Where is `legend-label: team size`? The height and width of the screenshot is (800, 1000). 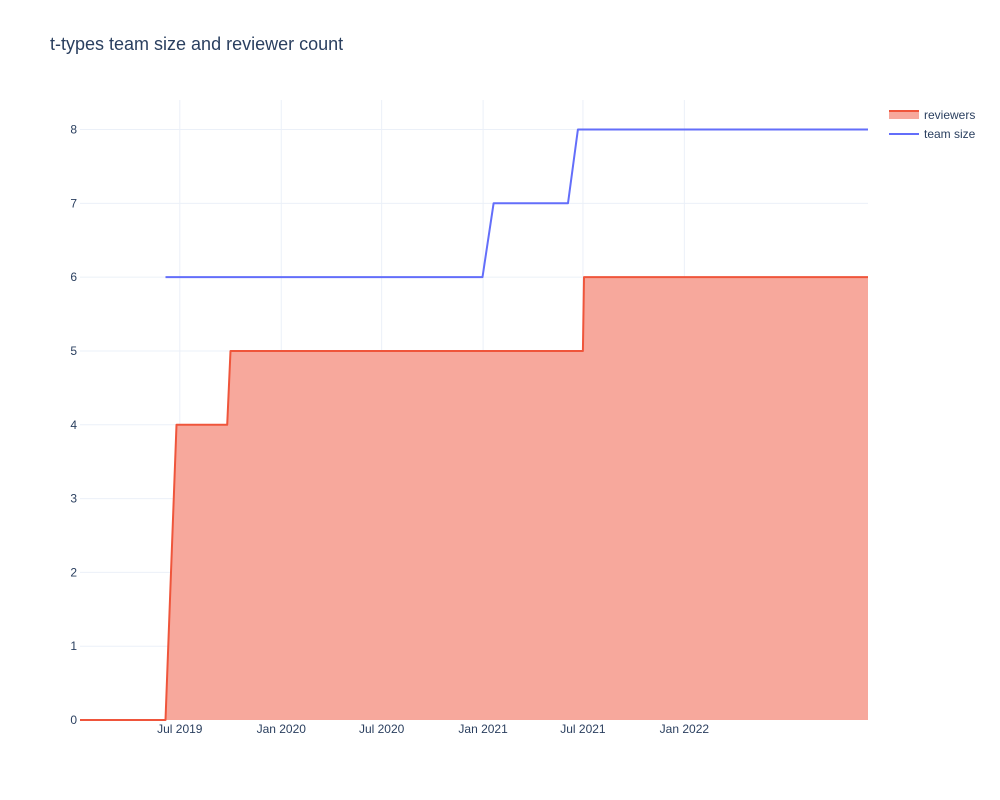
legend-label: team size is located at coordinates (950, 134).